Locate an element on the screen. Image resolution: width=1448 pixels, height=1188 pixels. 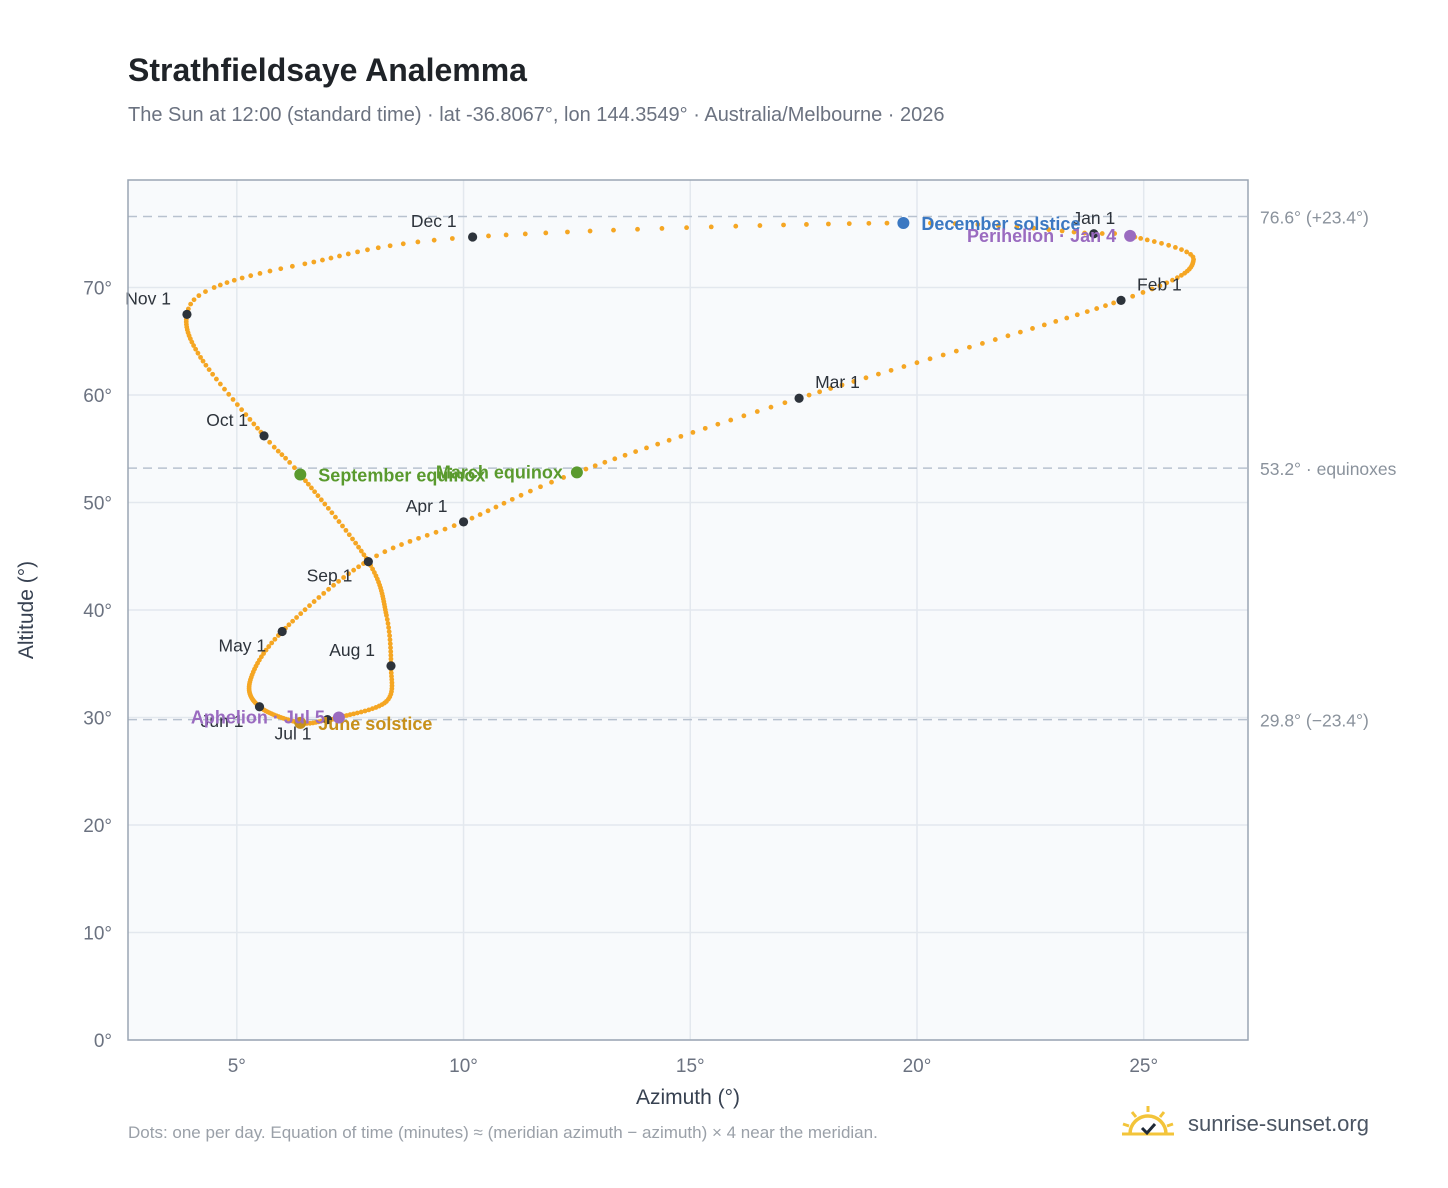
reference-line-label: 53.2° · equinoxes is located at coordinates (1328, 469).